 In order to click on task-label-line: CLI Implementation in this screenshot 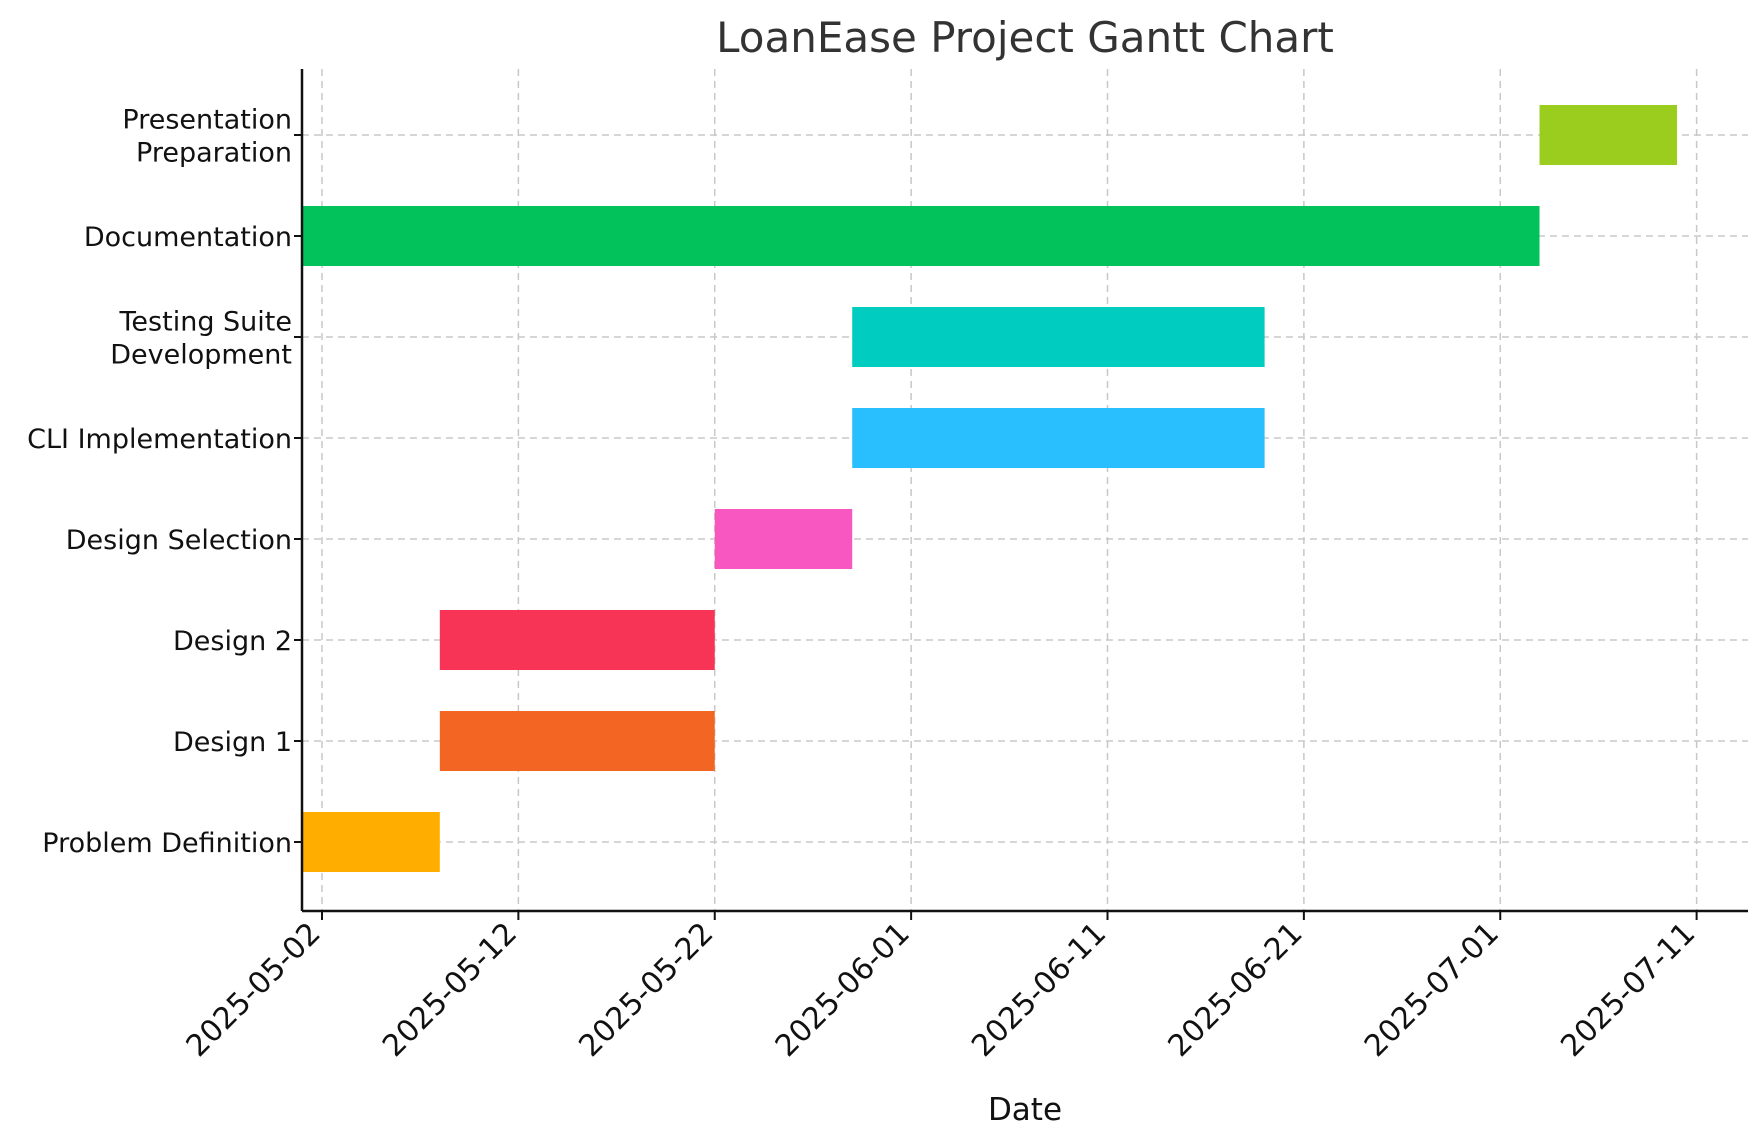, I will do `click(159, 439)`.